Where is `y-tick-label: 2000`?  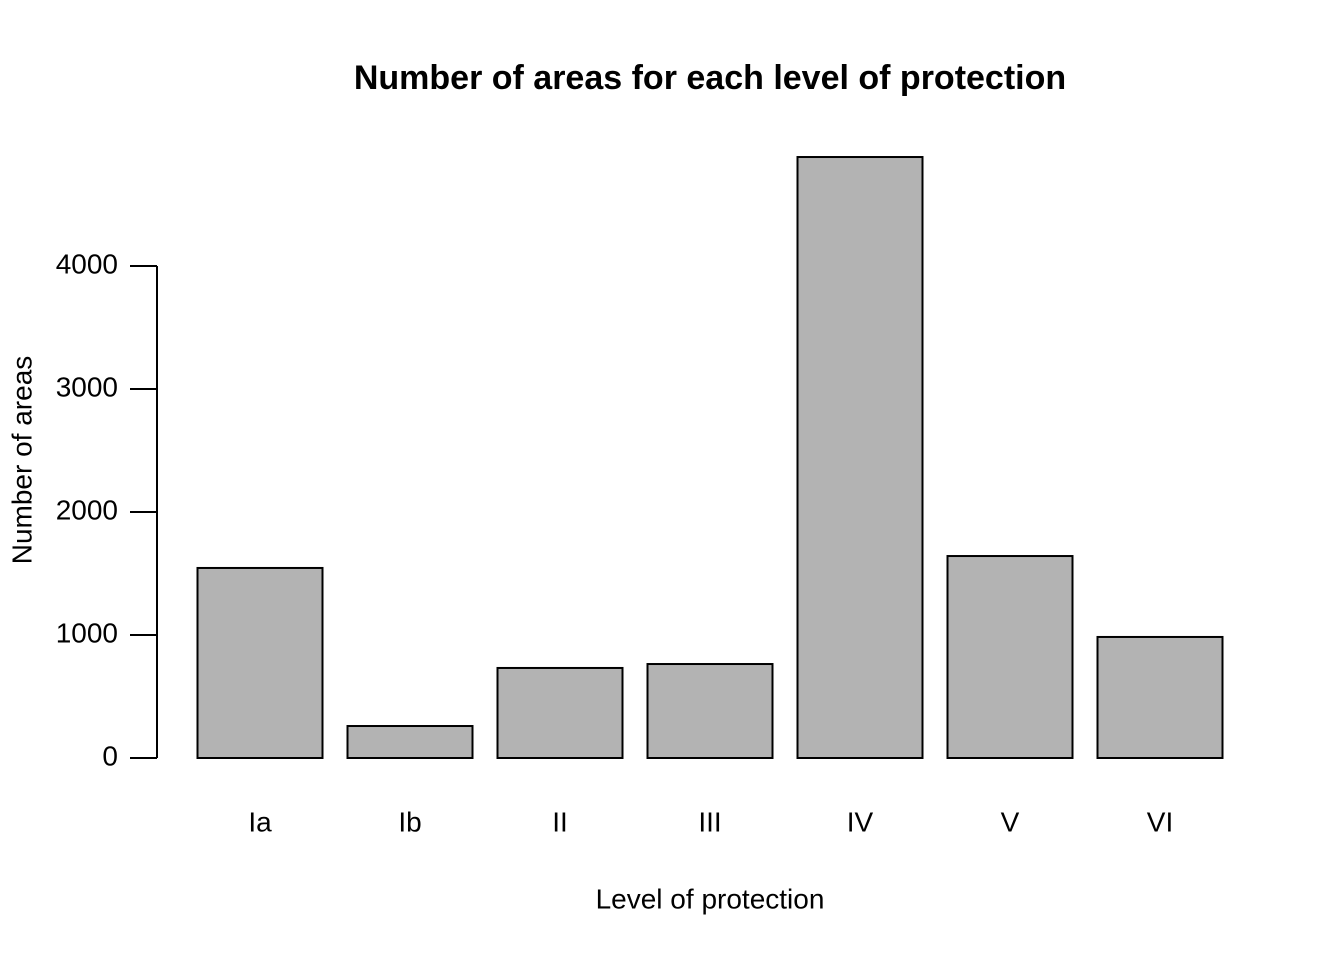
y-tick-label: 2000 is located at coordinates (87, 509).